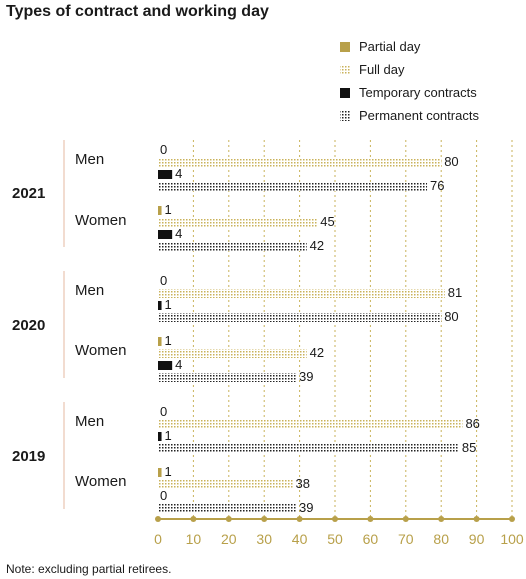 The width and height of the screenshot is (526, 579). I want to click on group-label-women-2019: Women, so click(100, 481).